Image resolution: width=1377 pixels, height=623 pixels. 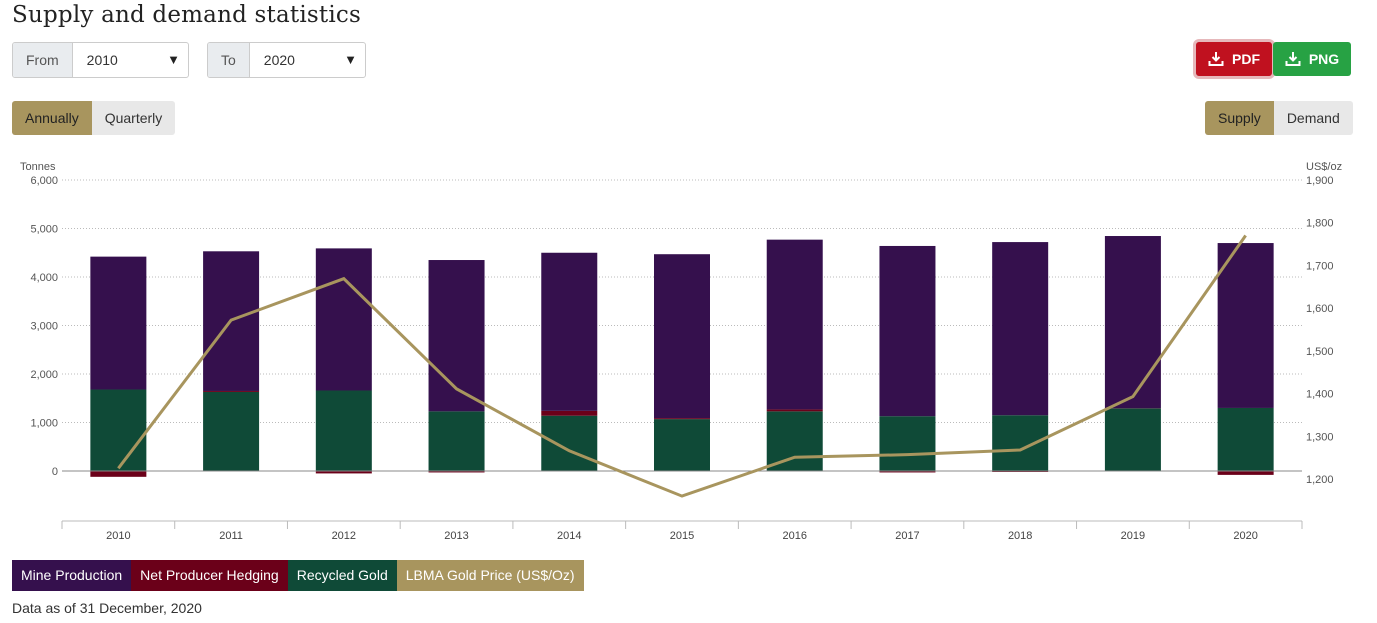 What do you see at coordinates (307, 60) in the screenshot?
I see `to-year-value-box: 2020 ▼` at bounding box center [307, 60].